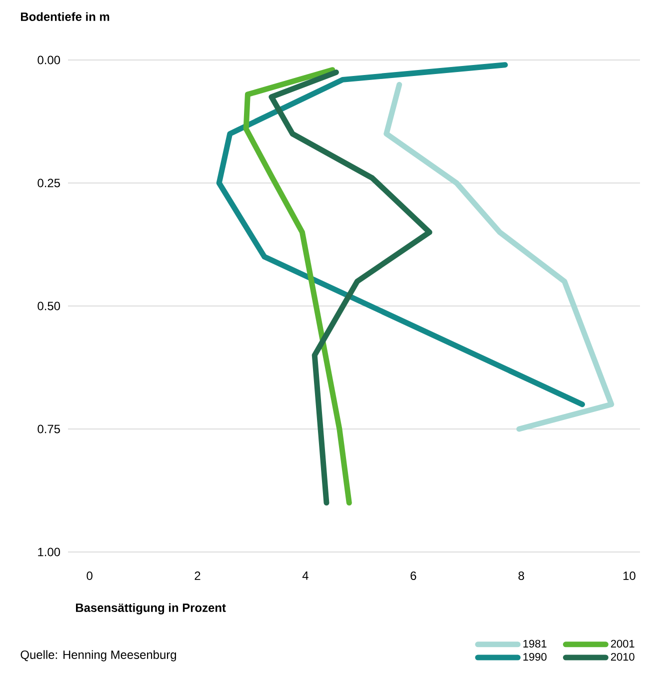 This screenshot has width=650, height=689. What do you see at coordinates (521, 576) in the screenshot?
I see `x-tick-label: 8` at bounding box center [521, 576].